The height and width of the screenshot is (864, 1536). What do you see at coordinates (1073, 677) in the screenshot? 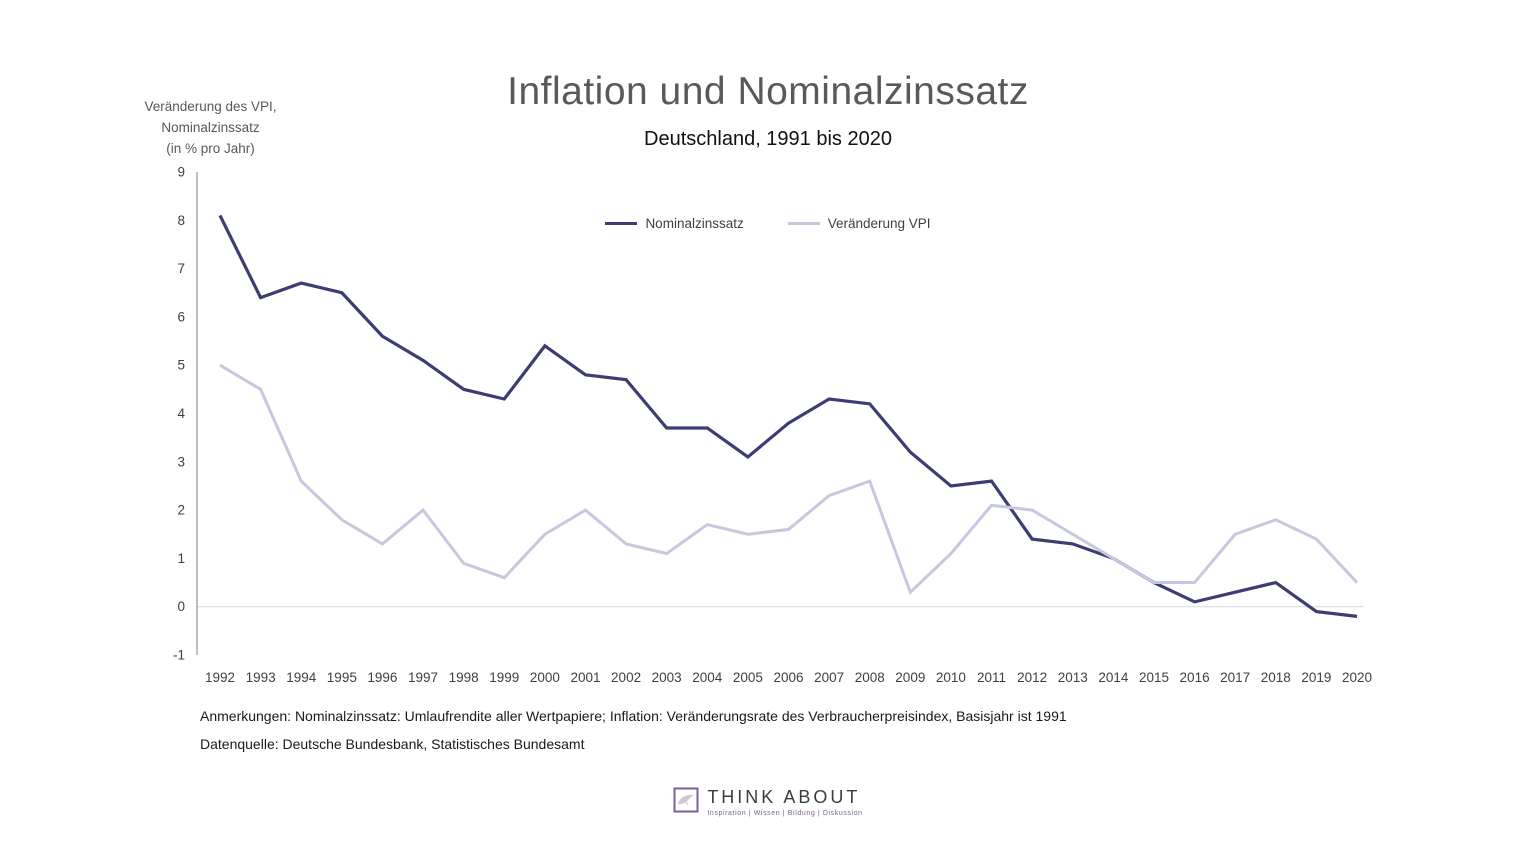
I see `svg-text: 2013` at bounding box center [1073, 677].